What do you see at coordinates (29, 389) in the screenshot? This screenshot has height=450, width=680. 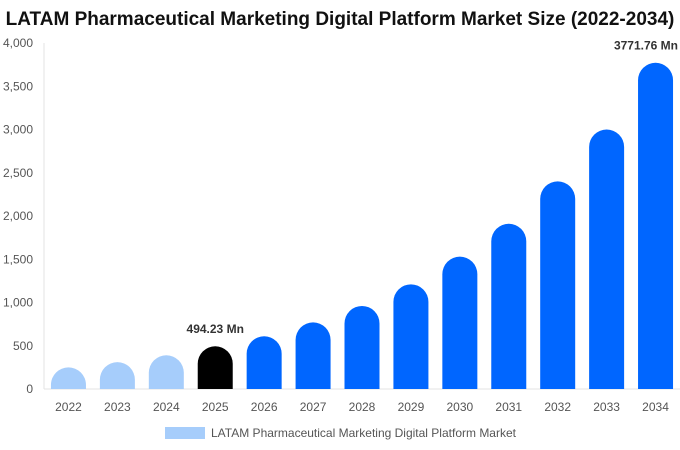 I see `y-tick-label: 0` at bounding box center [29, 389].